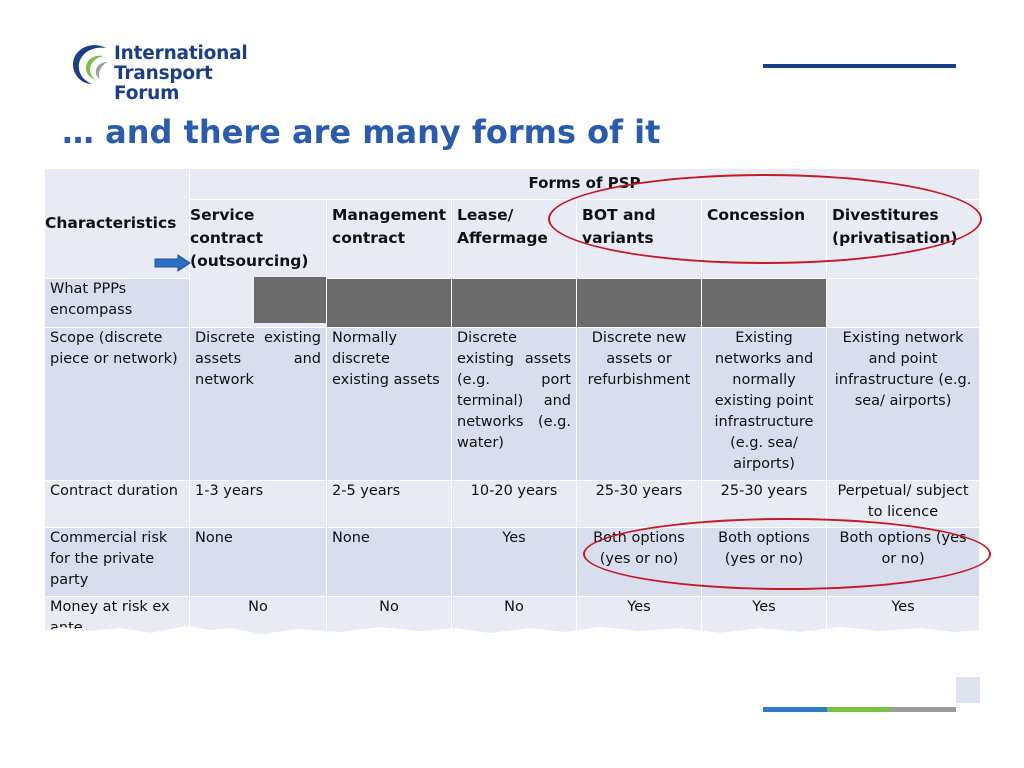  I want to click on ppp-cell-bot, so click(639, 303).